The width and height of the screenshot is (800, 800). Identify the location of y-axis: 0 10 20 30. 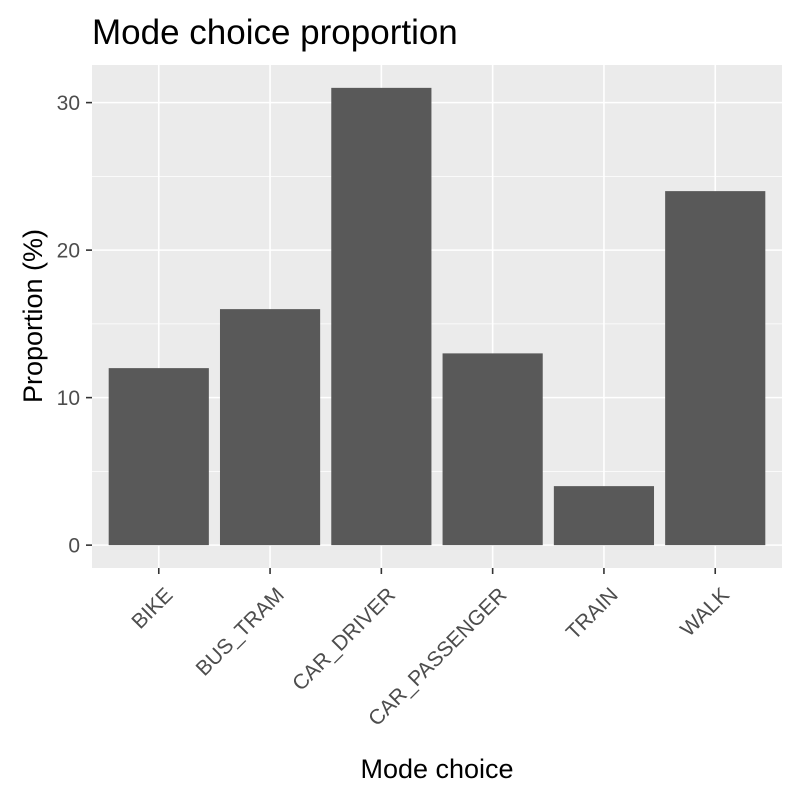
(74, 325).